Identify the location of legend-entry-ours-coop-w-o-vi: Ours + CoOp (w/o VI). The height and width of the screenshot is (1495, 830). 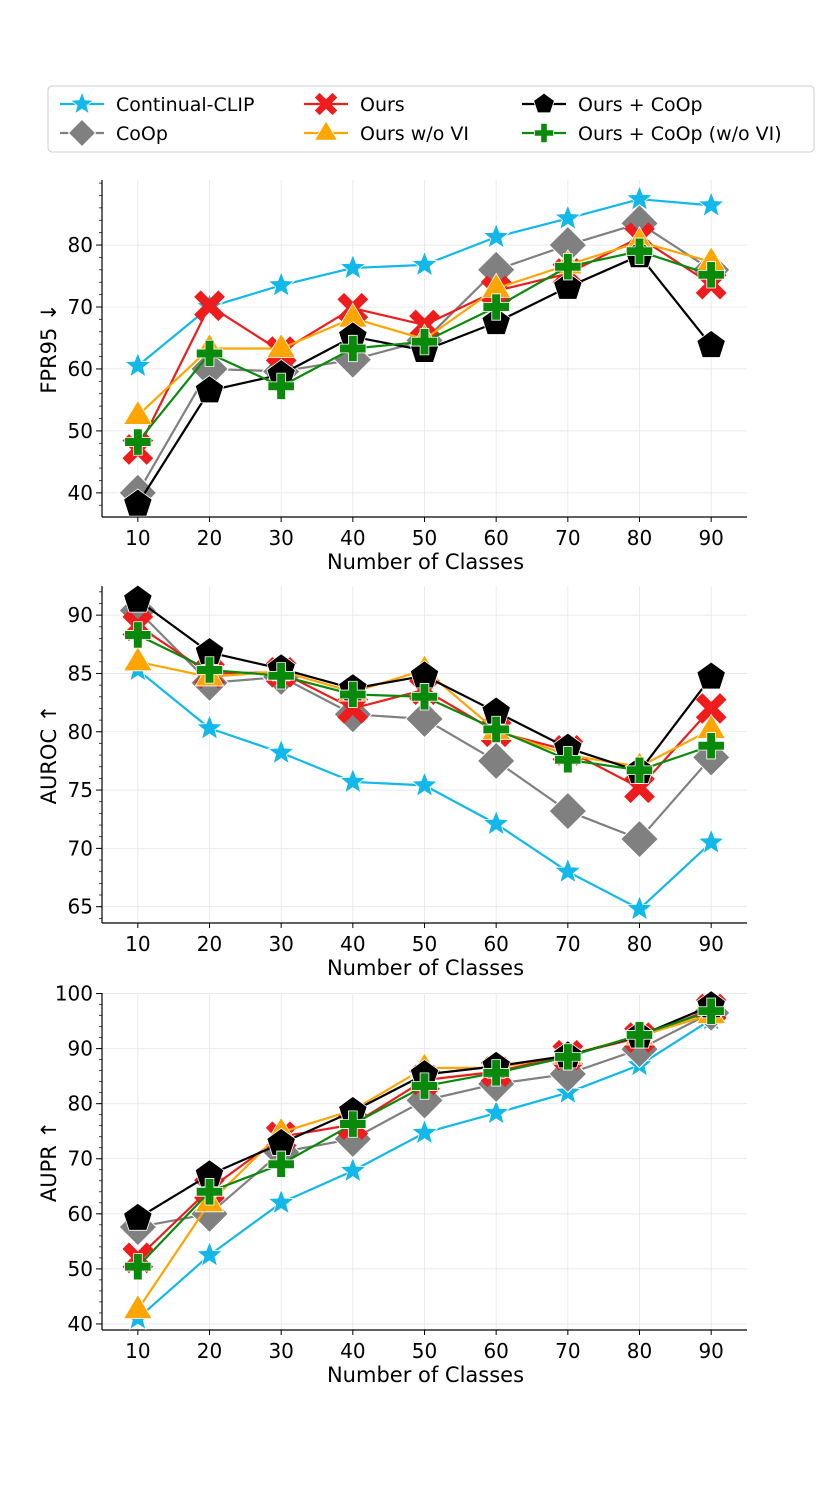
(652, 134).